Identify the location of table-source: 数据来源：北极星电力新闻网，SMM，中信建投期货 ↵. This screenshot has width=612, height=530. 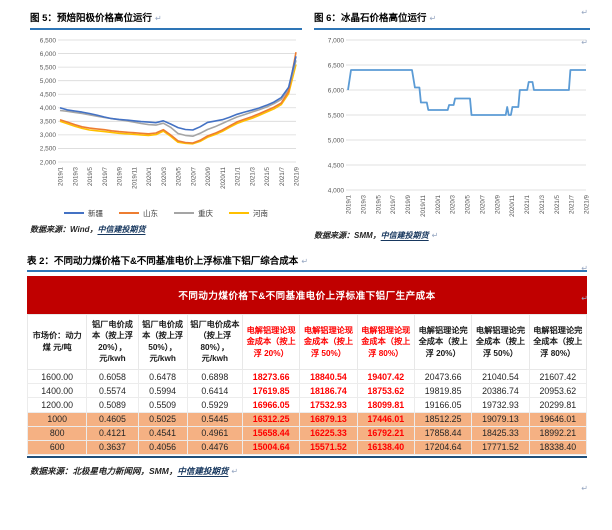
(321, 471).